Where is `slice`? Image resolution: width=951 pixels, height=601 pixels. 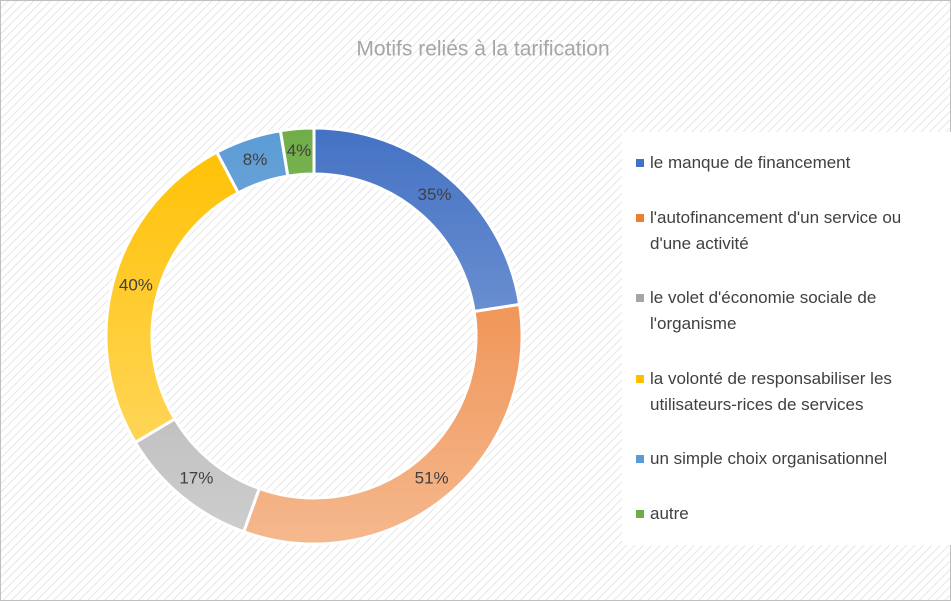 slice is located at coordinates (297, 152).